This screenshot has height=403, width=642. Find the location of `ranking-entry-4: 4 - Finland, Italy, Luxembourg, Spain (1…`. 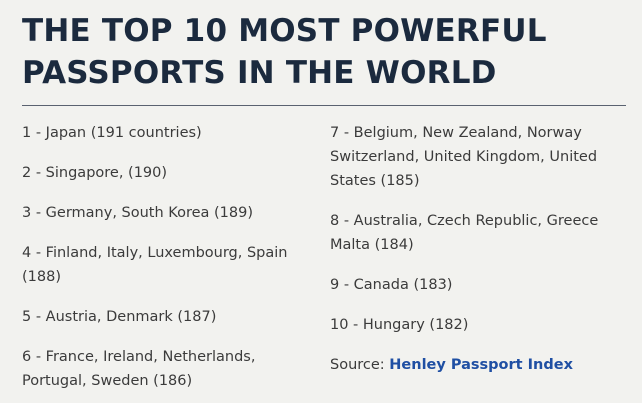

ranking-entry-4: 4 - Finland, Italy, Luxembourg, Spain (1… is located at coordinates (155, 265).